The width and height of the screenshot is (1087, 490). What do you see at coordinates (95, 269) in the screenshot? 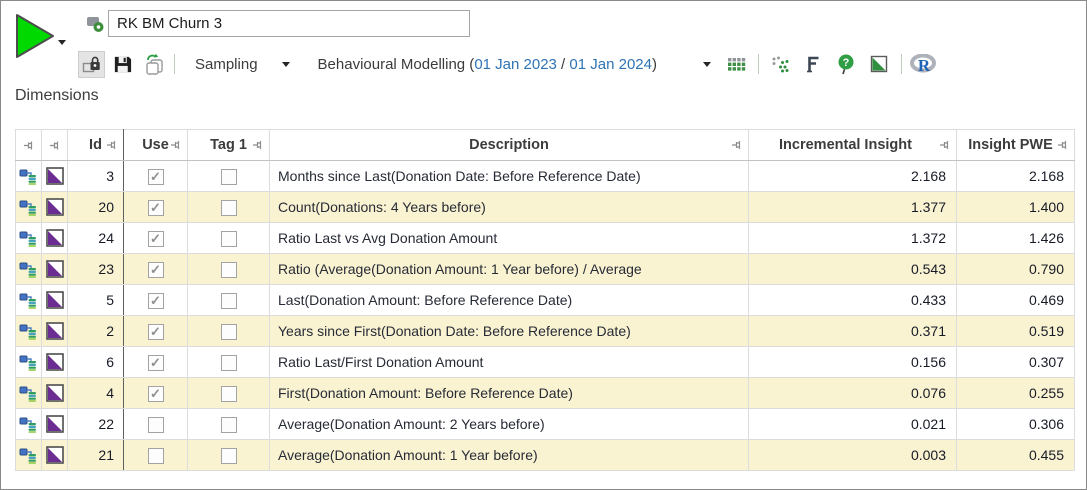
I see `id-cell: 23` at bounding box center [95, 269].